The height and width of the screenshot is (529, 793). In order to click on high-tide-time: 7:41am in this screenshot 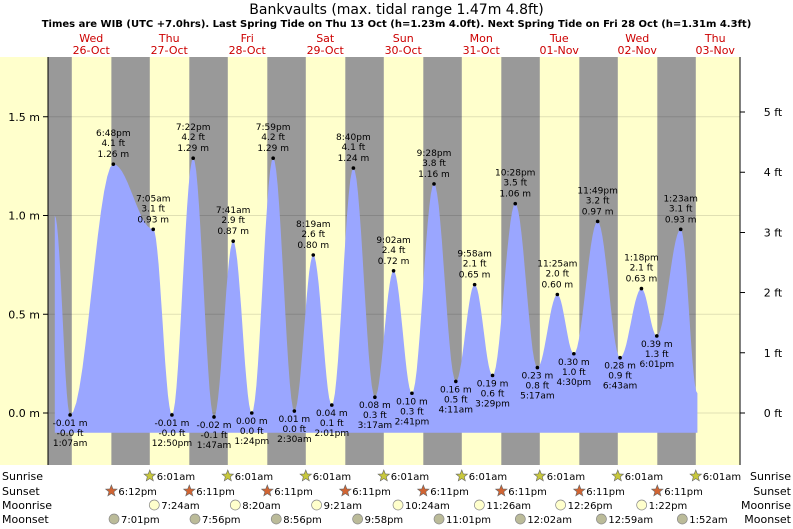, I will do `click(233, 211)`.